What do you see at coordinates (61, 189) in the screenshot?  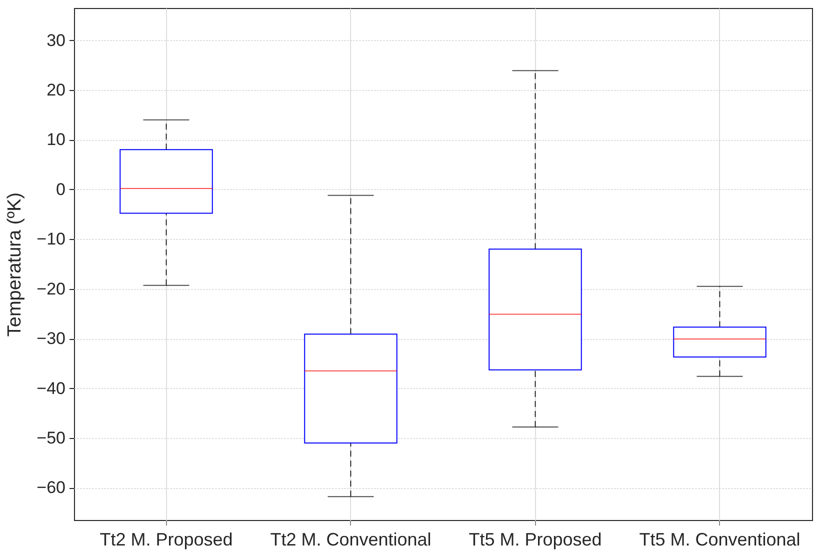 I see `y-tick-label: 0` at bounding box center [61, 189].